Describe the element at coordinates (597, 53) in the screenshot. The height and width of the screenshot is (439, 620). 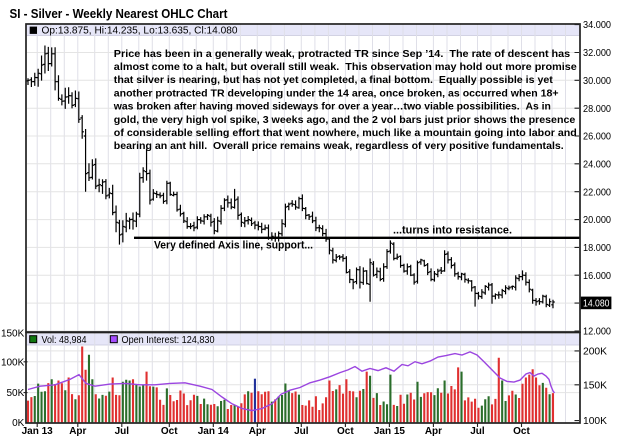
I see `svg-text: 32.000` at that location.